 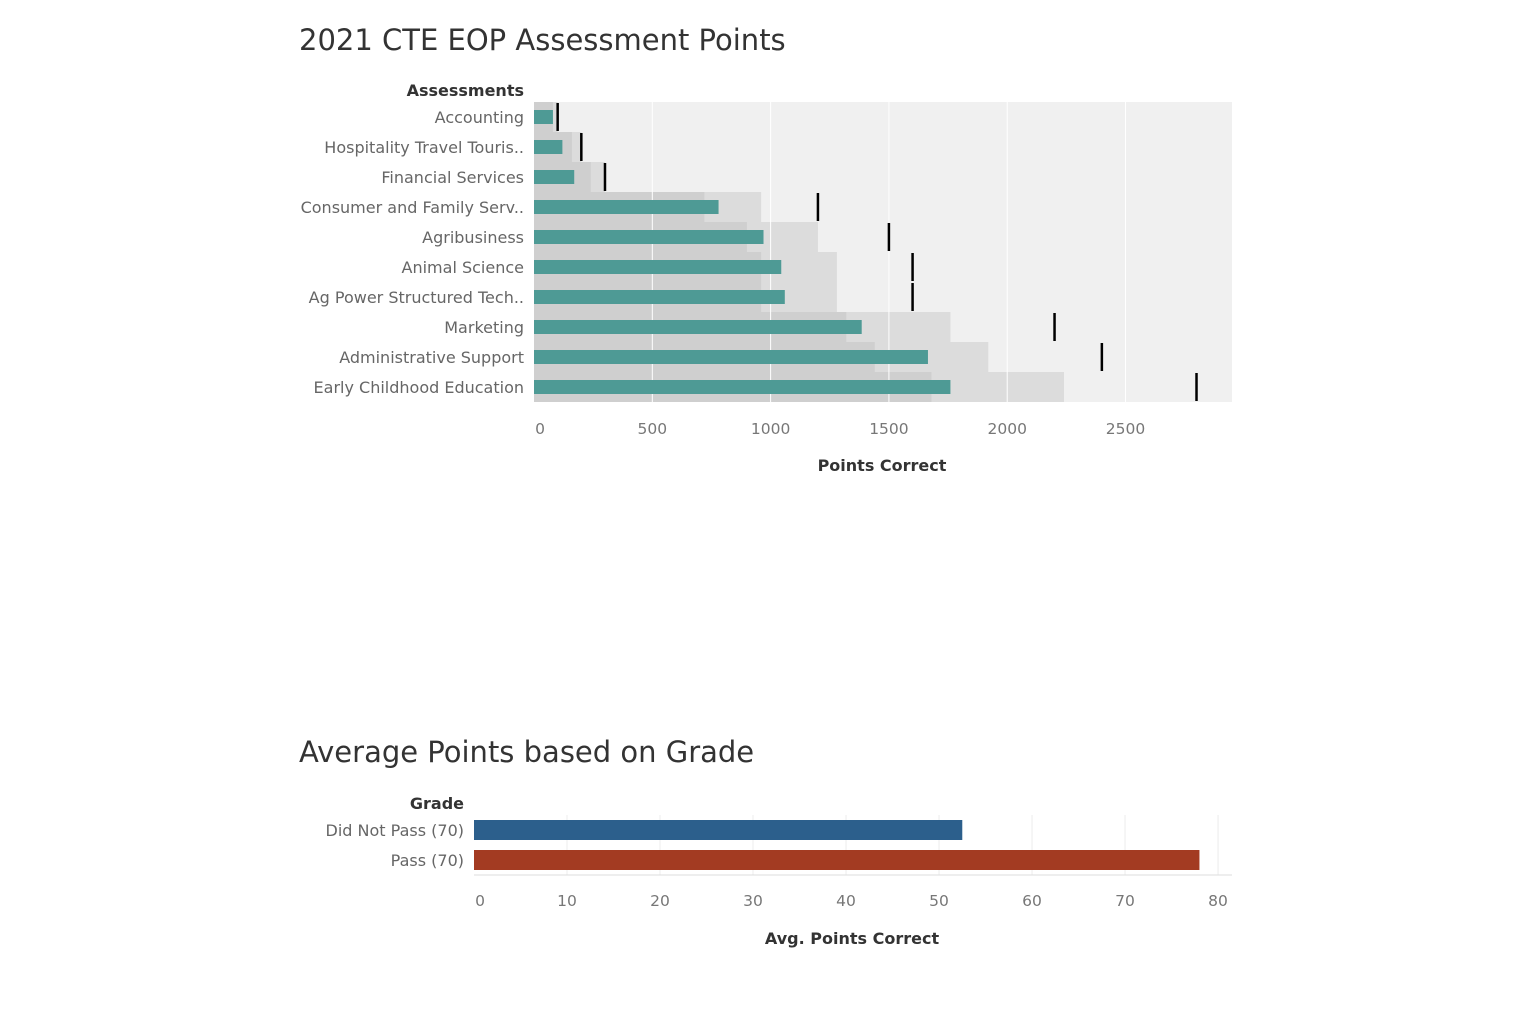 I want to click on assessment-bars, so click(x=742, y=252).